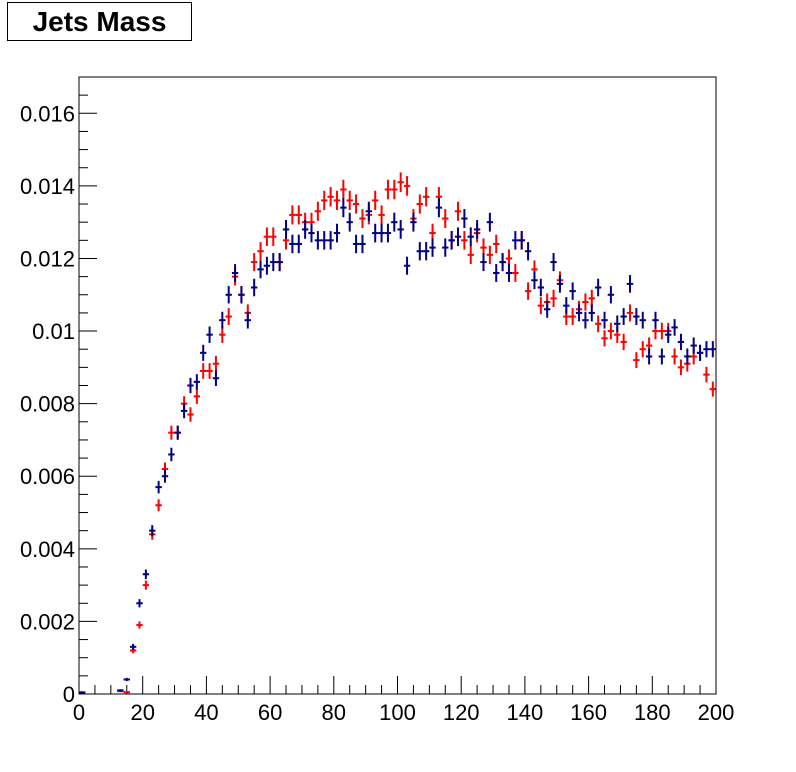 The height and width of the screenshot is (772, 796). What do you see at coordinates (461, 712) in the screenshot?
I see `x-tick-label: 120` at bounding box center [461, 712].